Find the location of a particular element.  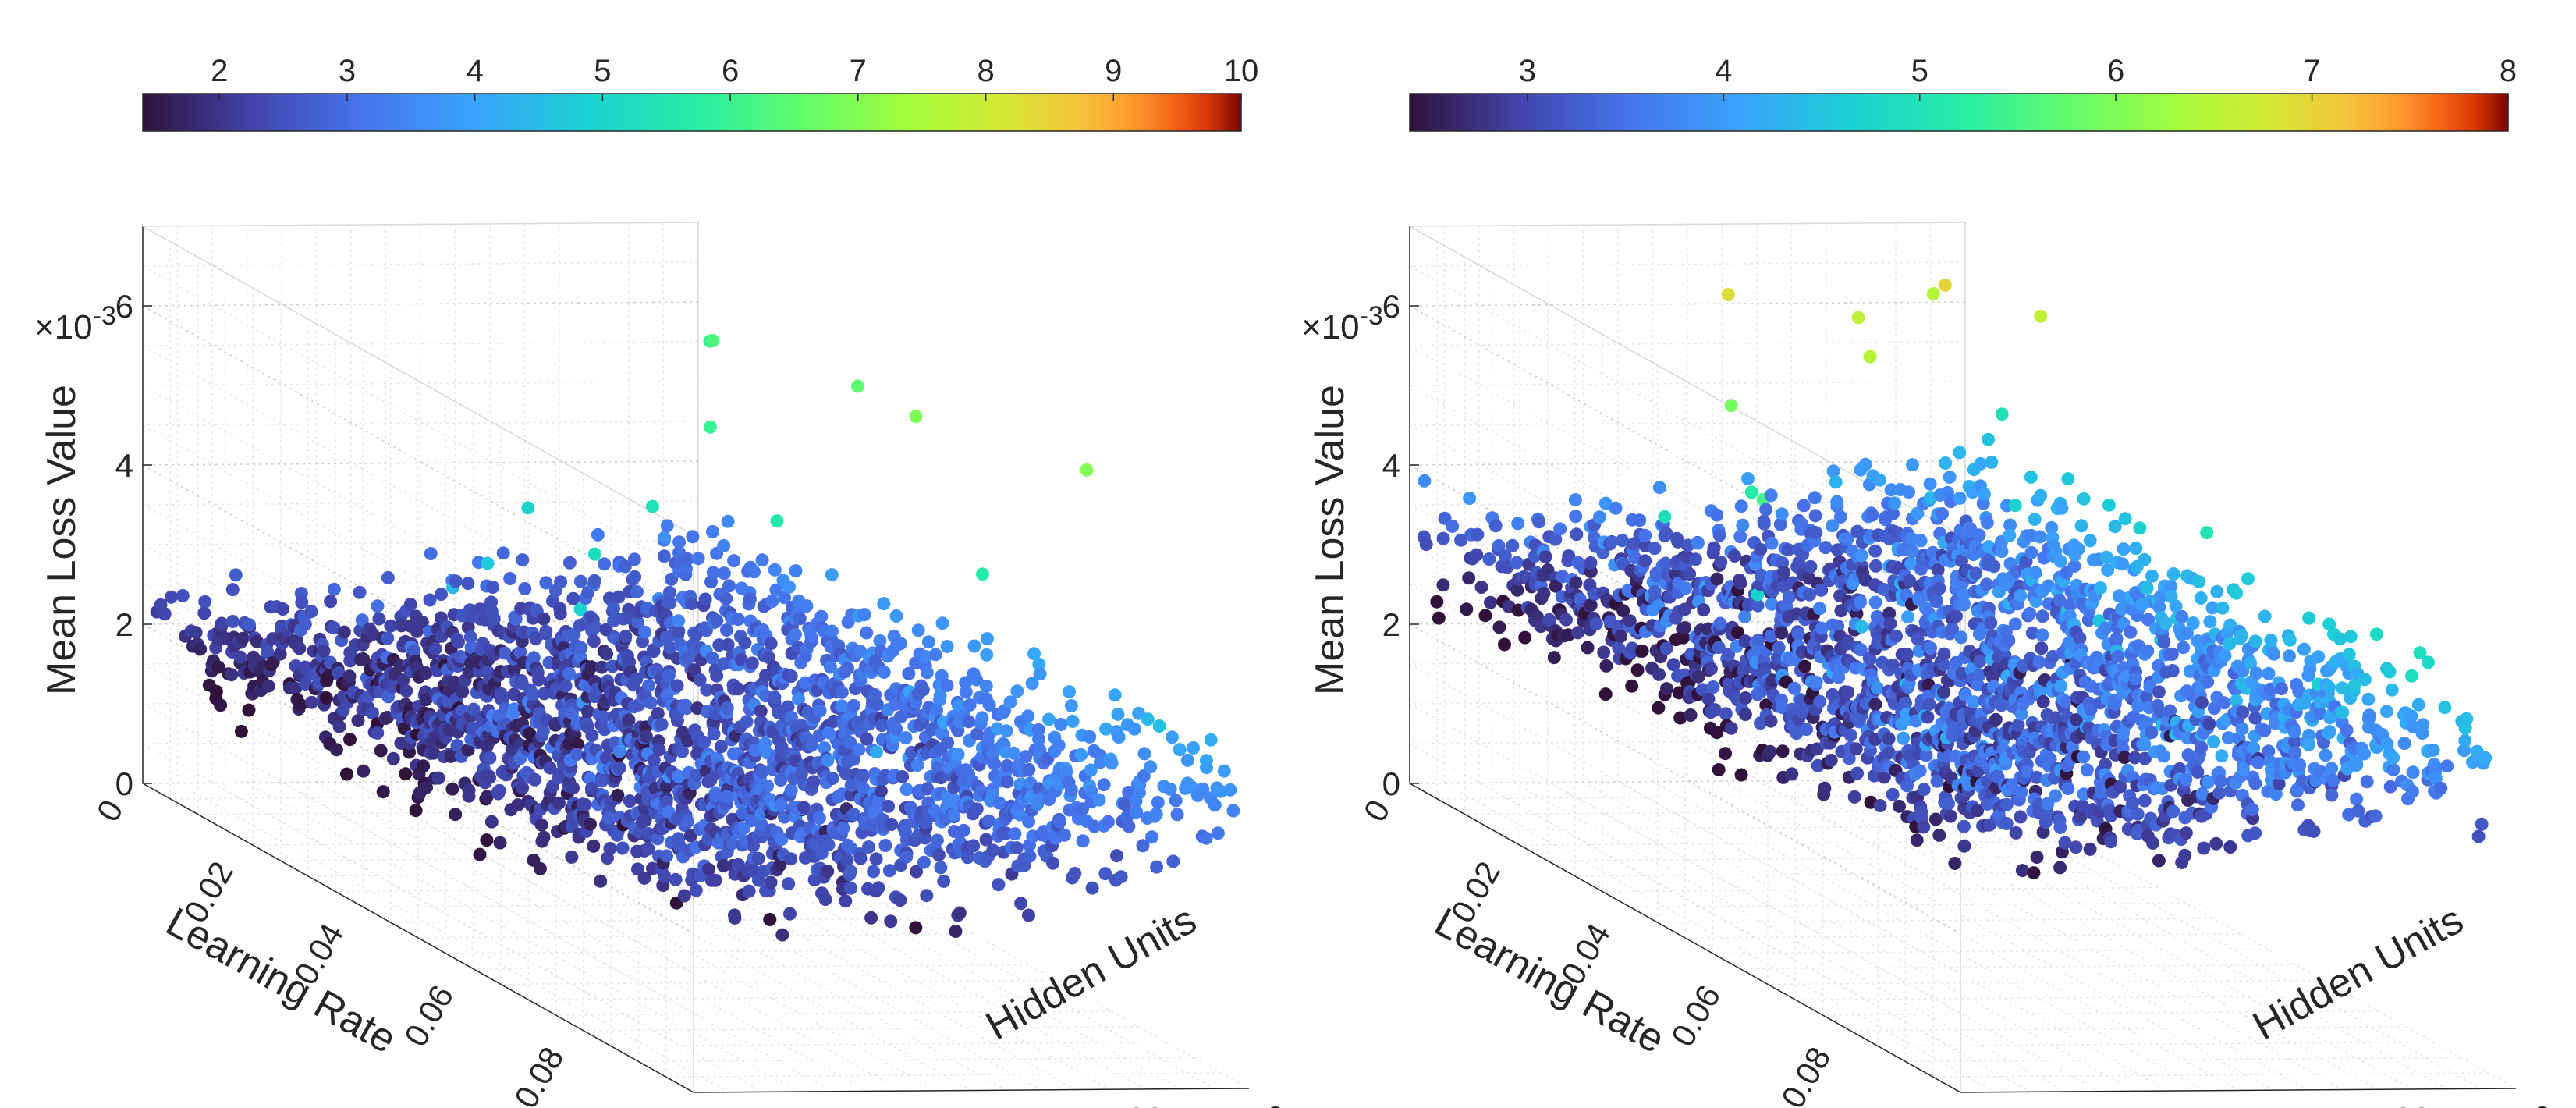

z-tick-label: 6 is located at coordinates (1391, 306).